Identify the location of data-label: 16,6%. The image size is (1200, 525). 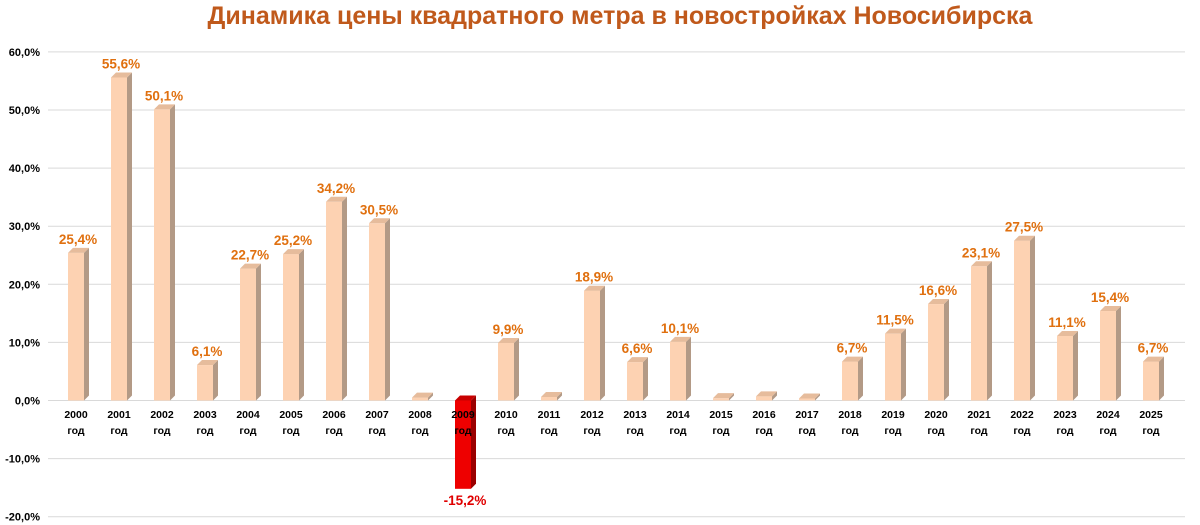
(938, 290).